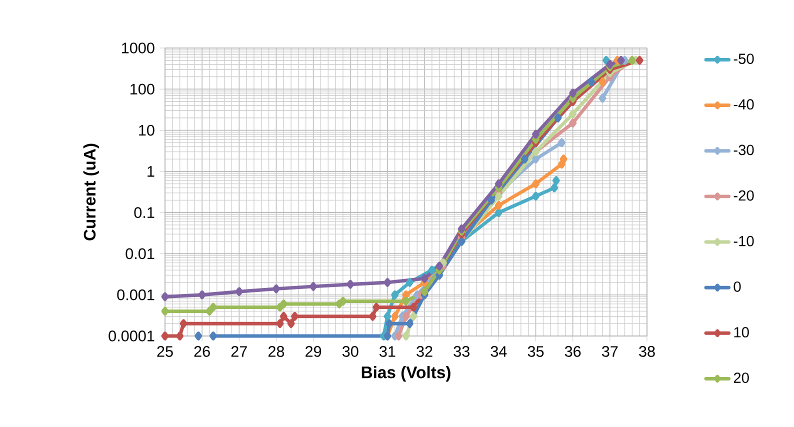  I want to click on legend-label: -50, so click(744, 59).